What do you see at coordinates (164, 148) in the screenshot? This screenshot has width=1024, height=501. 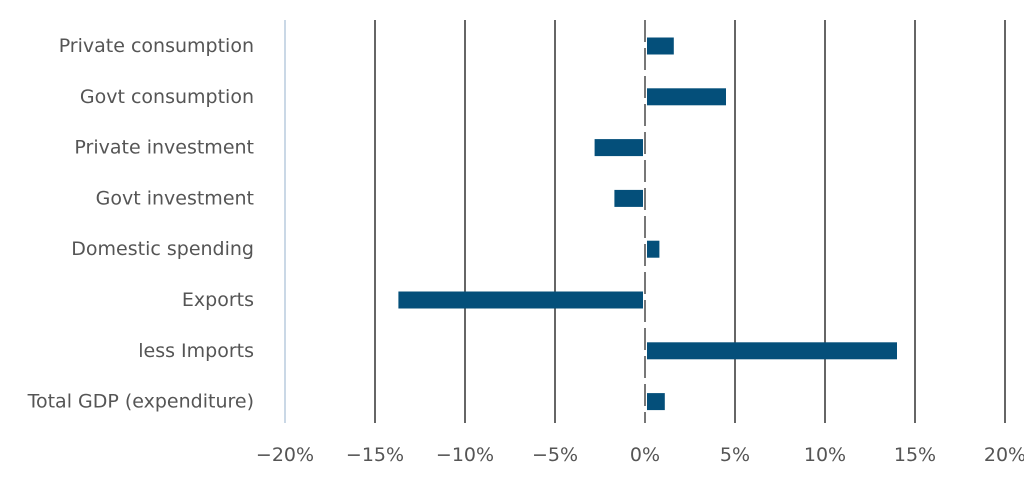 I see `category-label: Private investment` at bounding box center [164, 148].